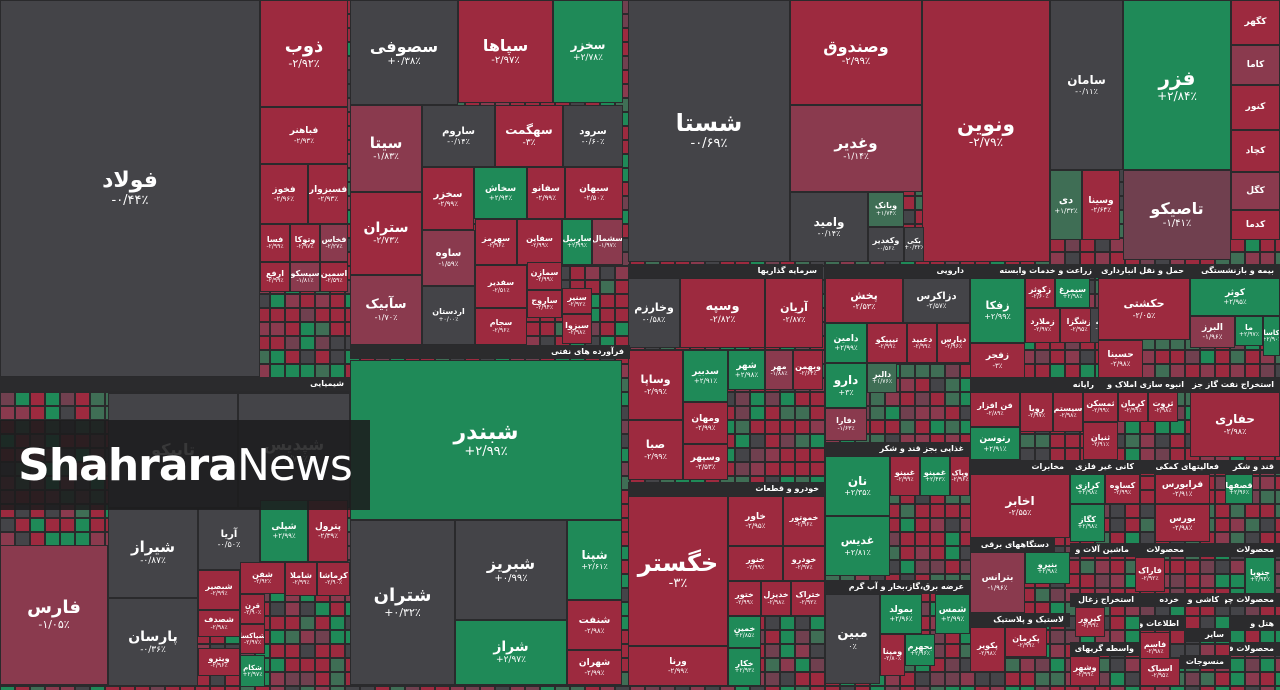 The image size is (1280, 690). What do you see at coordinates (1047, 568) in the screenshot?
I see `treemap-tile: بنیرو +۲/۹۸٪` at bounding box center [1047, 568].